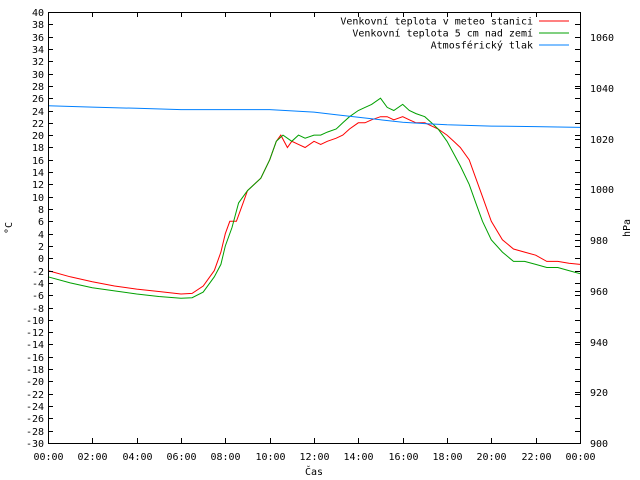 Image resolution: width=640 pixels, height=480 pixels. I want to click on y-tick-label: 10, so click(38, 198).